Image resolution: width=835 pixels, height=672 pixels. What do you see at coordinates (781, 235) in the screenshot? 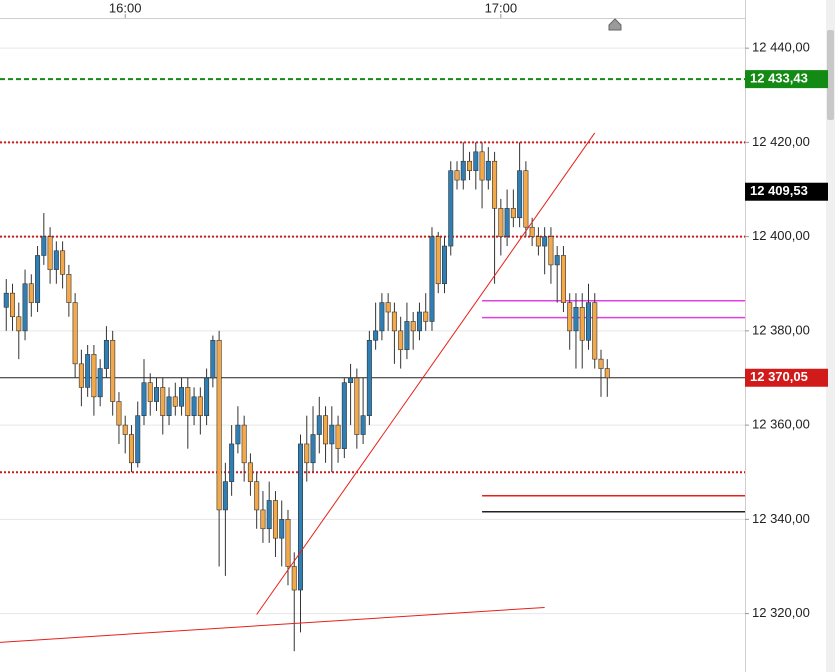
I see `y-tick-label: 12 400,00` at bounding box center [781, 235].